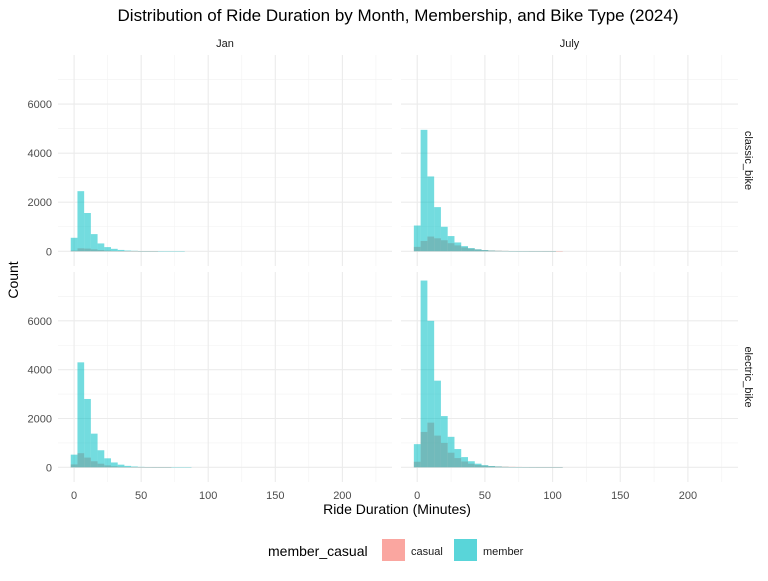 This screenshot has width=768, height=581. I want to click on legend-title: member_casual, so click(318, 551).